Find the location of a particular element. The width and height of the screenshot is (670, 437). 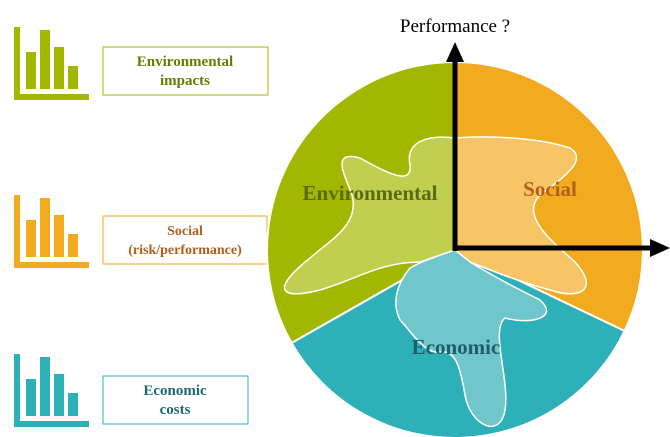

axis-label: Performance ? is located at coordinates (455, 26).